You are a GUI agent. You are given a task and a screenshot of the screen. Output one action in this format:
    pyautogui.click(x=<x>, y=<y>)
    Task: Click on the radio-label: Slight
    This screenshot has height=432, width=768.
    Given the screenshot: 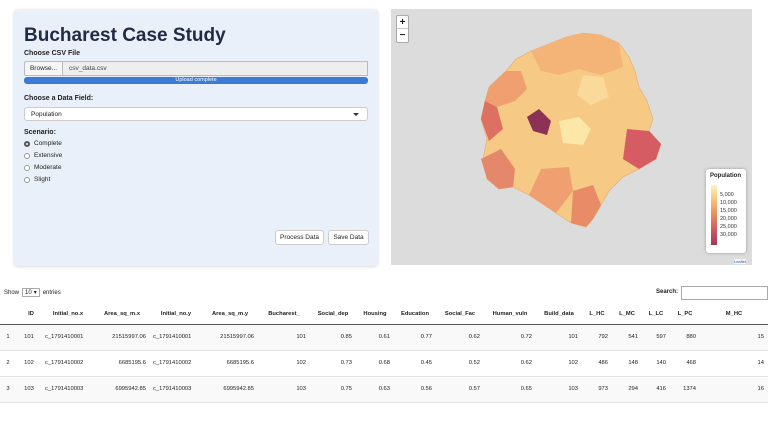 What is the action you would take?
    pyautogui.click(x=42, y=179)
    